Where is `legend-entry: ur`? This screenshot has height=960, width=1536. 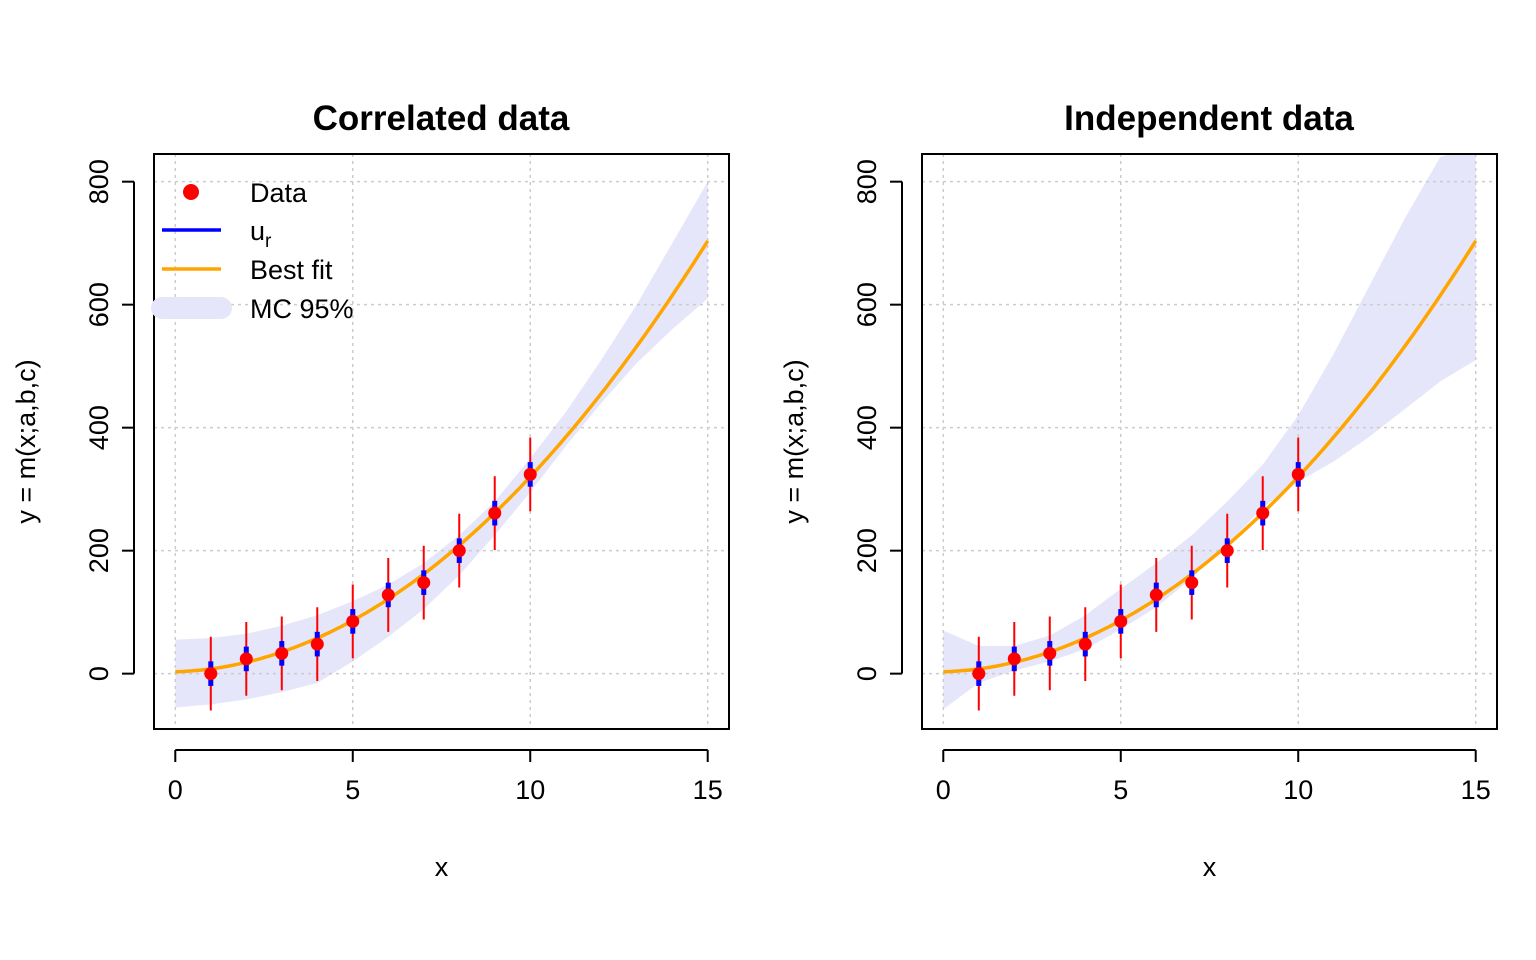
legend-entry: ur is located at coordinates (217, 234).